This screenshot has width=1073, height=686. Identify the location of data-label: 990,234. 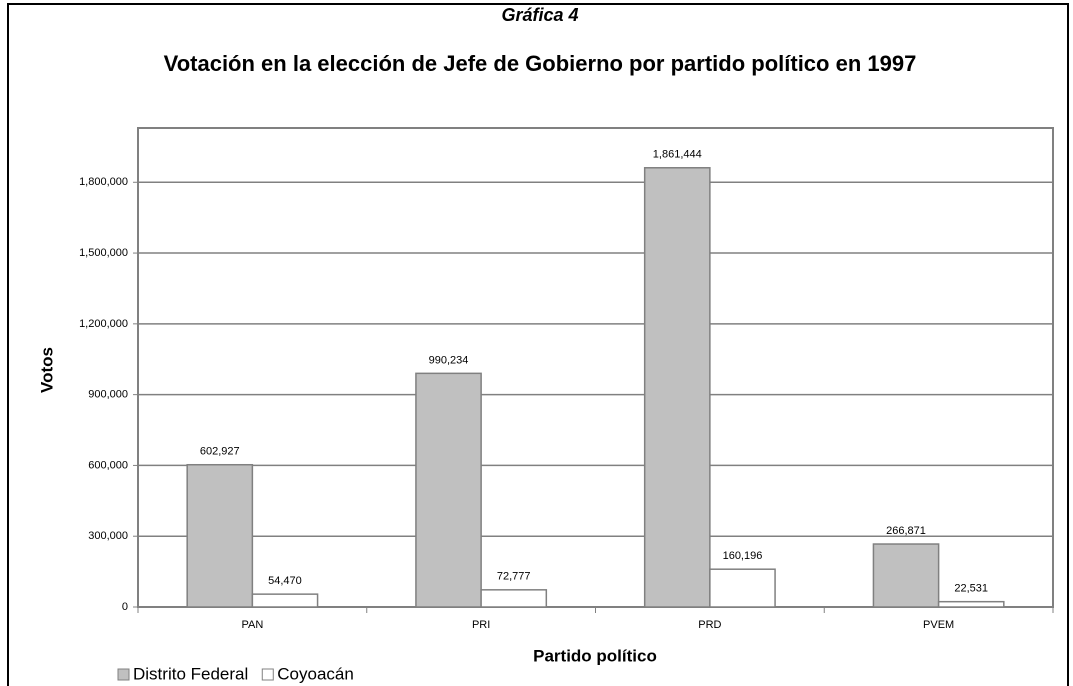
(449, 360).